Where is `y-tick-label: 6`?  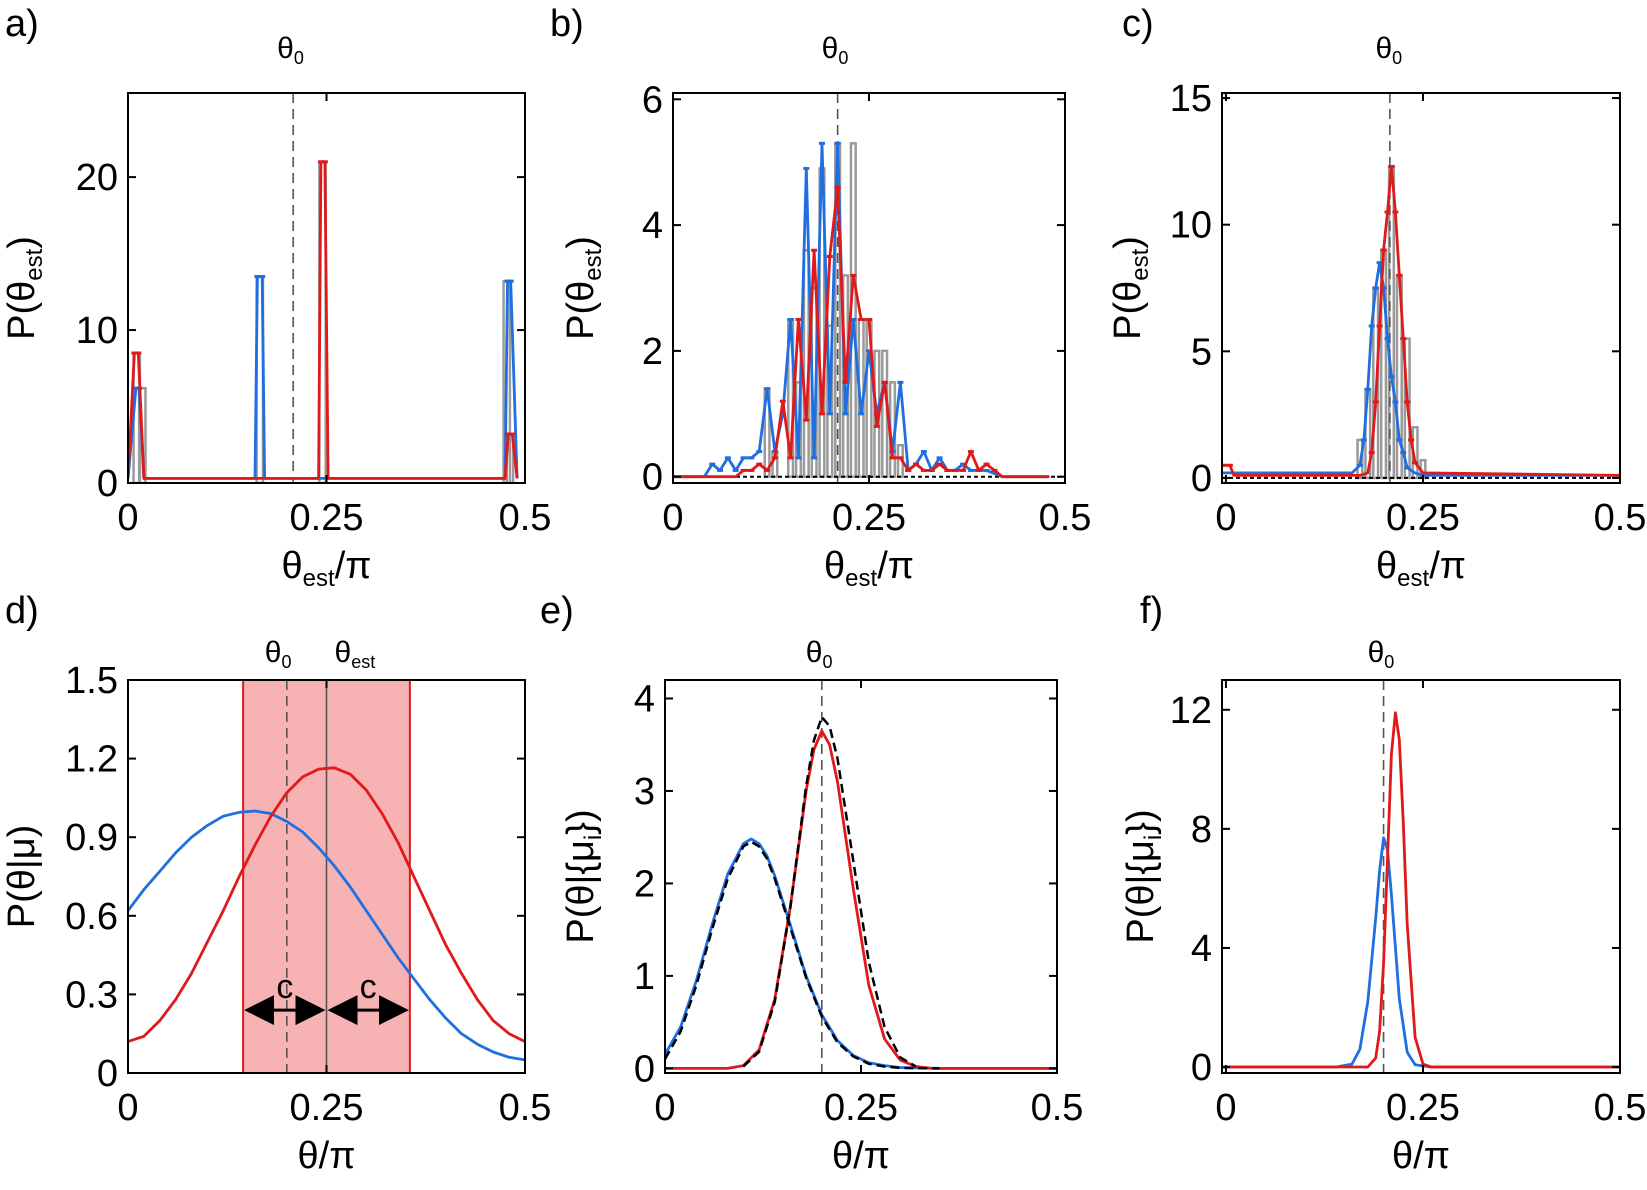 y-tick-label: 6 is located at coordinates (652, 100).